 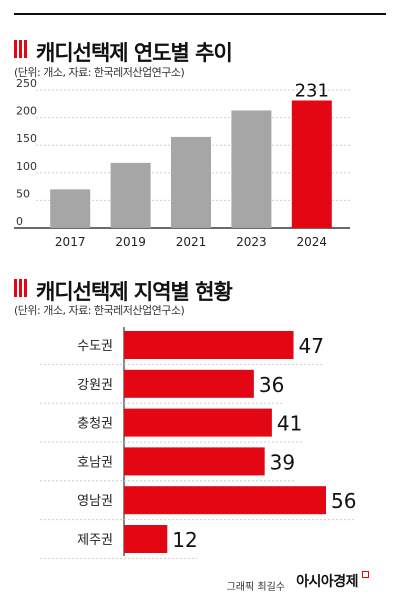 I want to click on chart2-data-label: 47, so click(x=311, y=346).